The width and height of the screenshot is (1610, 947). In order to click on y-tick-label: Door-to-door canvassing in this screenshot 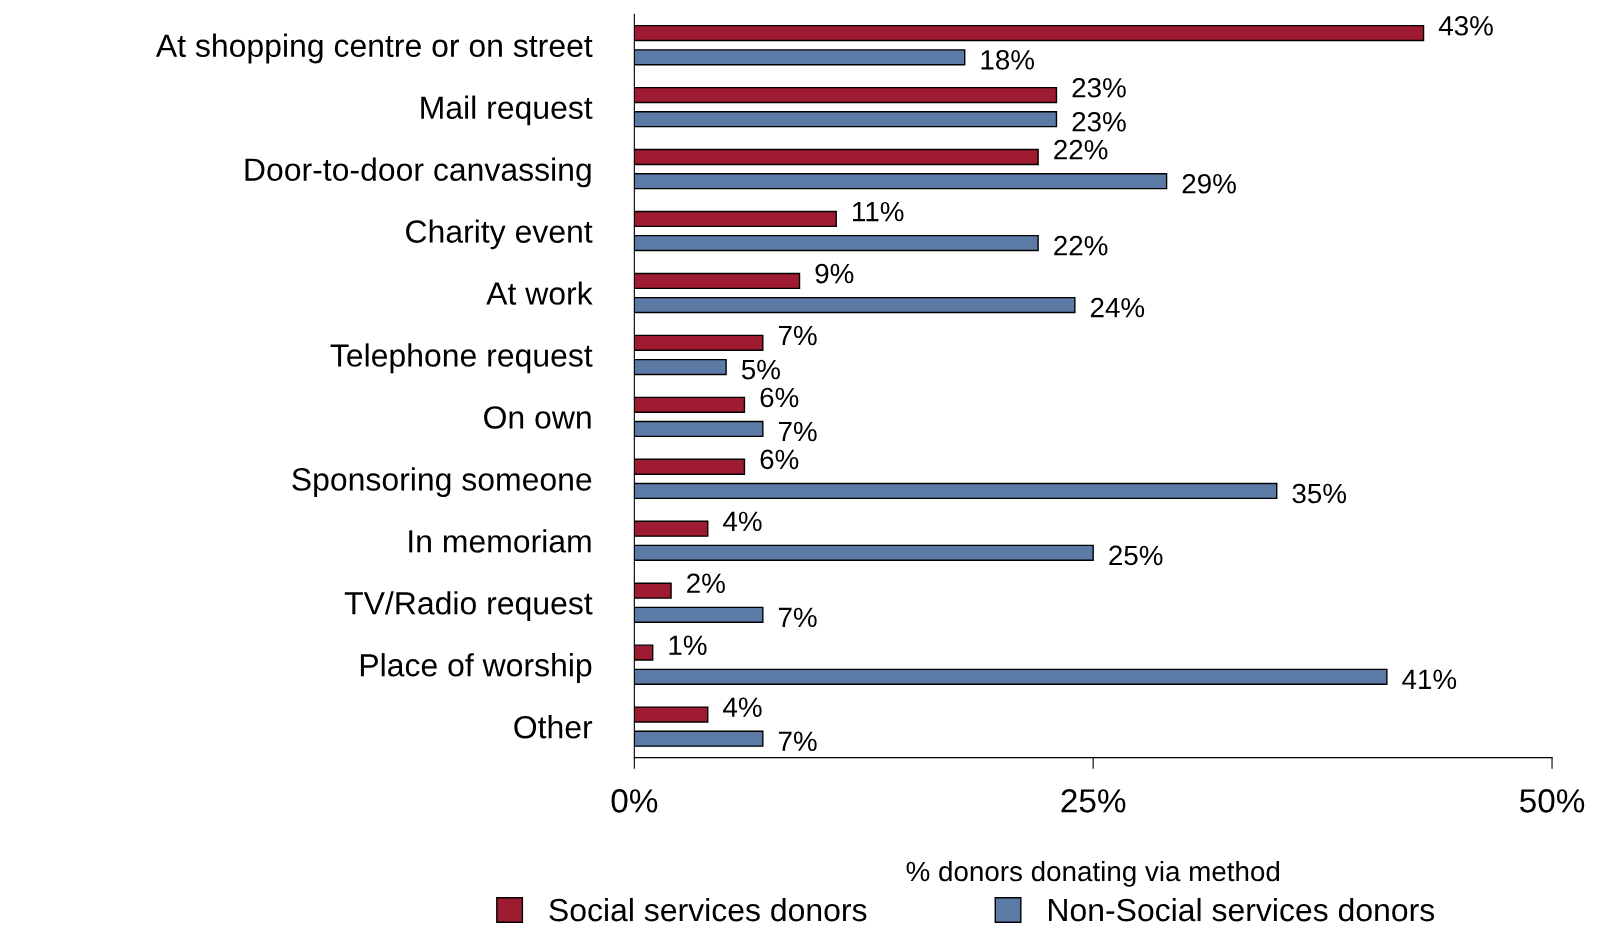, I will do `click(418, 172)`.